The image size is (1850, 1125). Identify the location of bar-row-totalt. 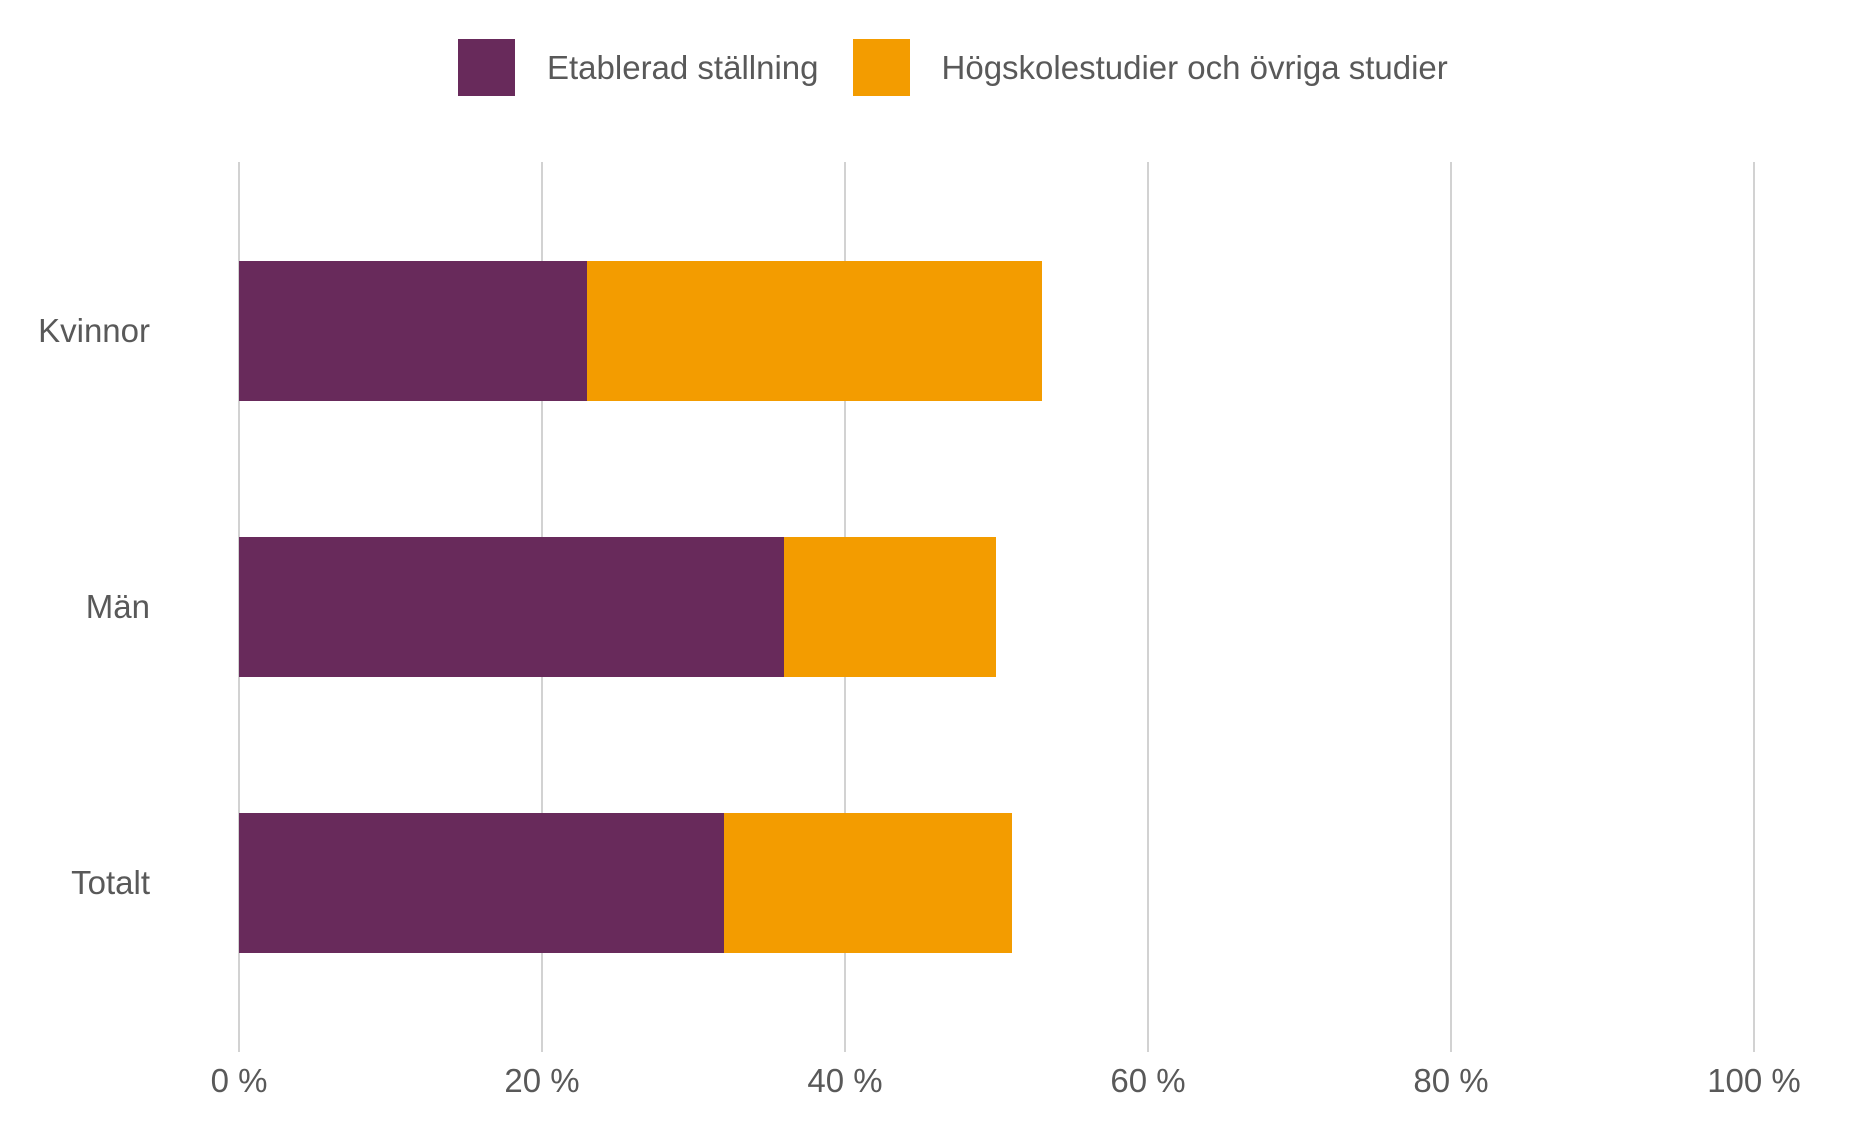
(625, 883).